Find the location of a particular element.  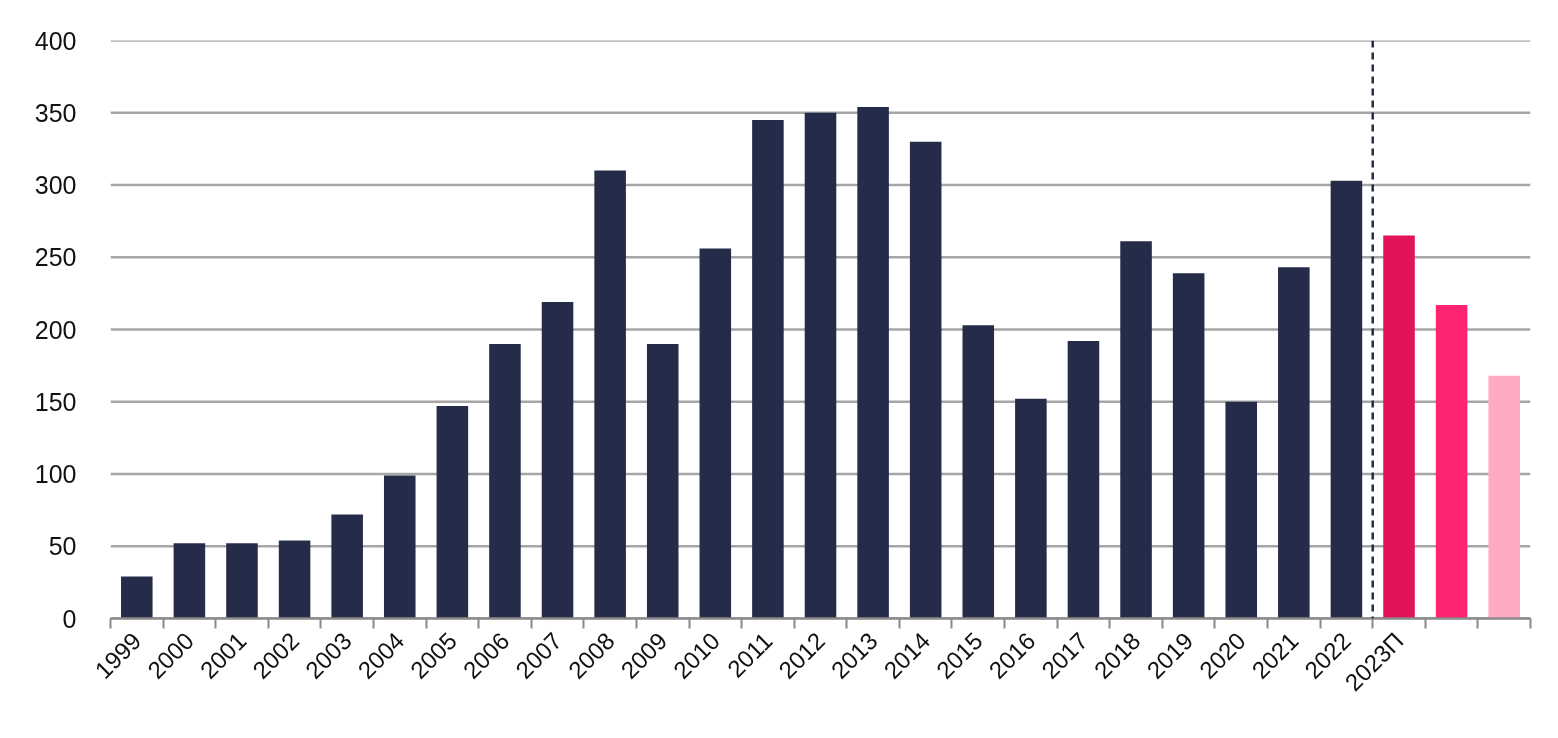

y-tick-label: 150 is located at coordinates (55, 401).